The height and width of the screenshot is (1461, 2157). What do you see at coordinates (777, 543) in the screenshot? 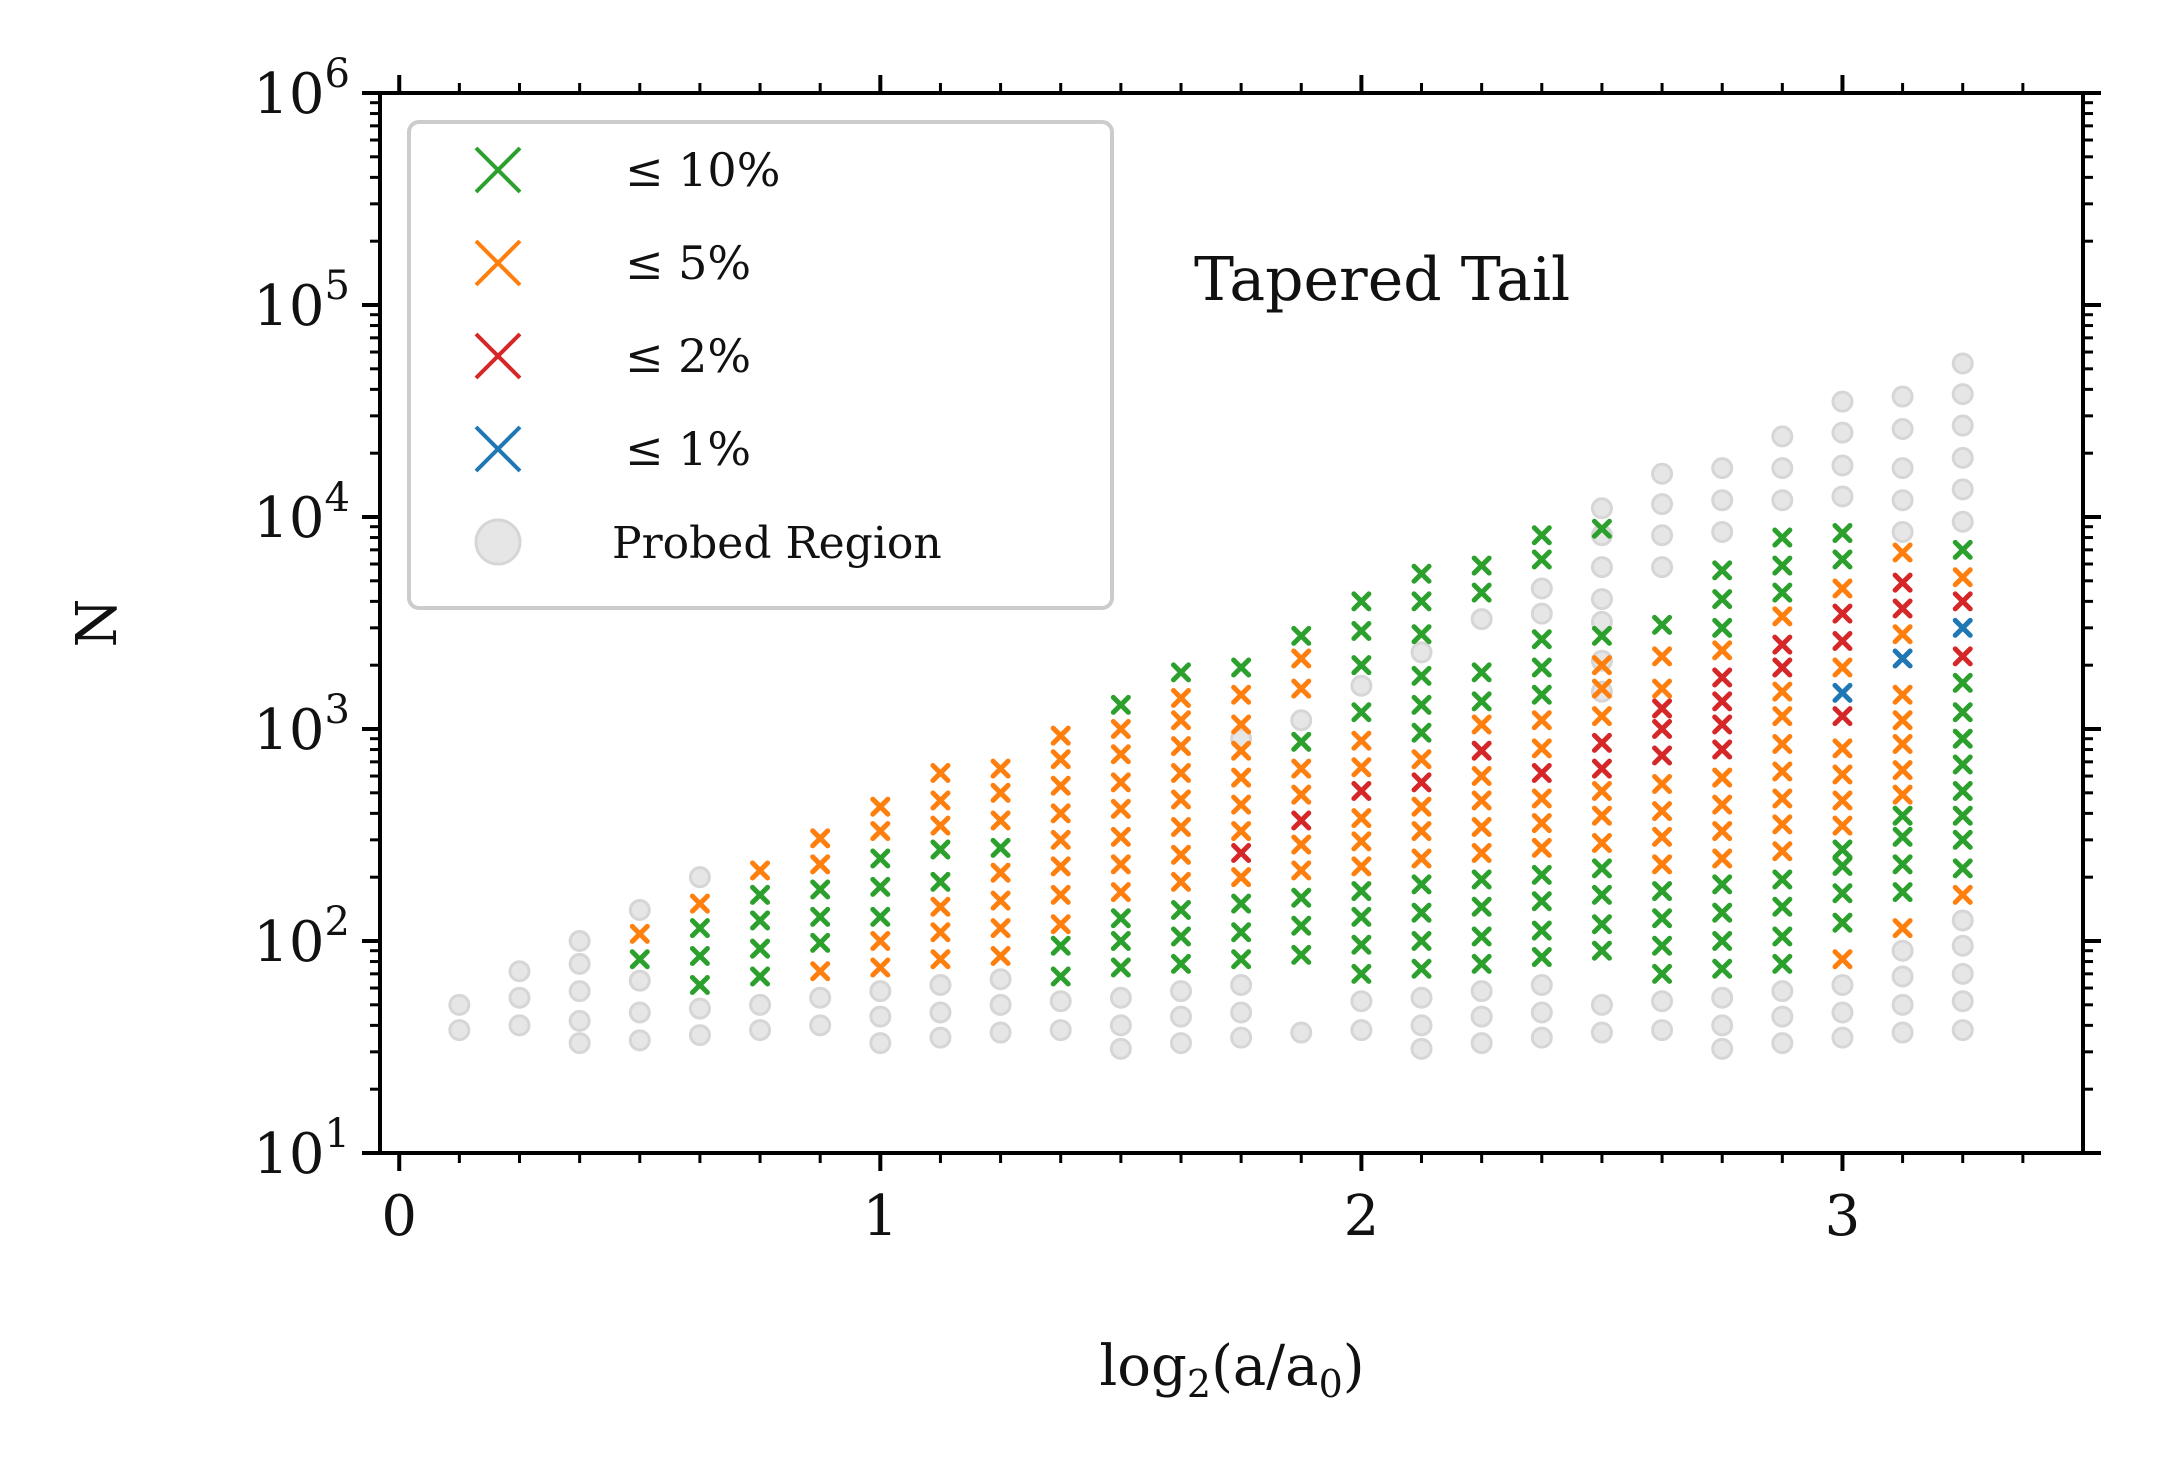
I see `legend-label: Probed Region` at bounding box center [777, 543].